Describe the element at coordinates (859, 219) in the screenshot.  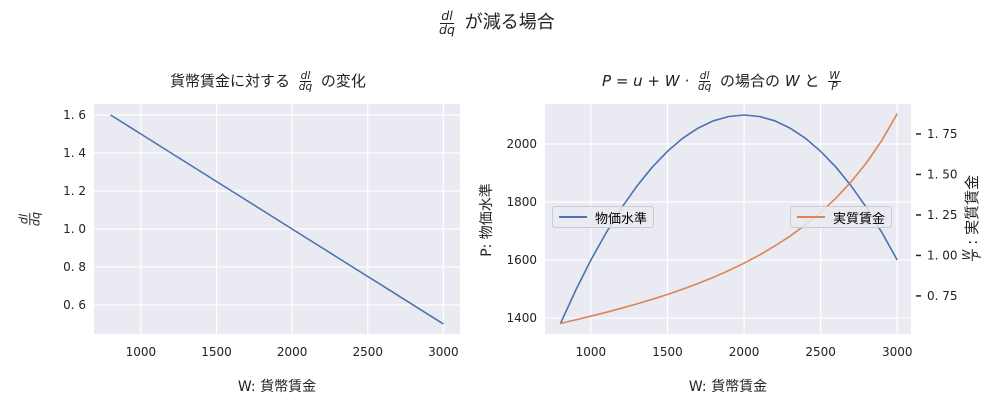
I see `legend-label: 実質賃金` at that location.